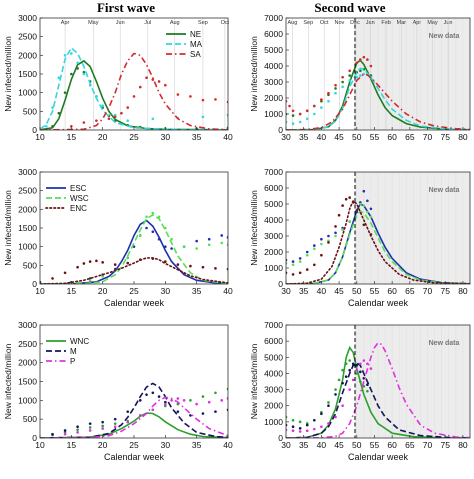 The width and height of the screenshot is (474, 479). I want to click on month-label: Jan, so click(370, 23).